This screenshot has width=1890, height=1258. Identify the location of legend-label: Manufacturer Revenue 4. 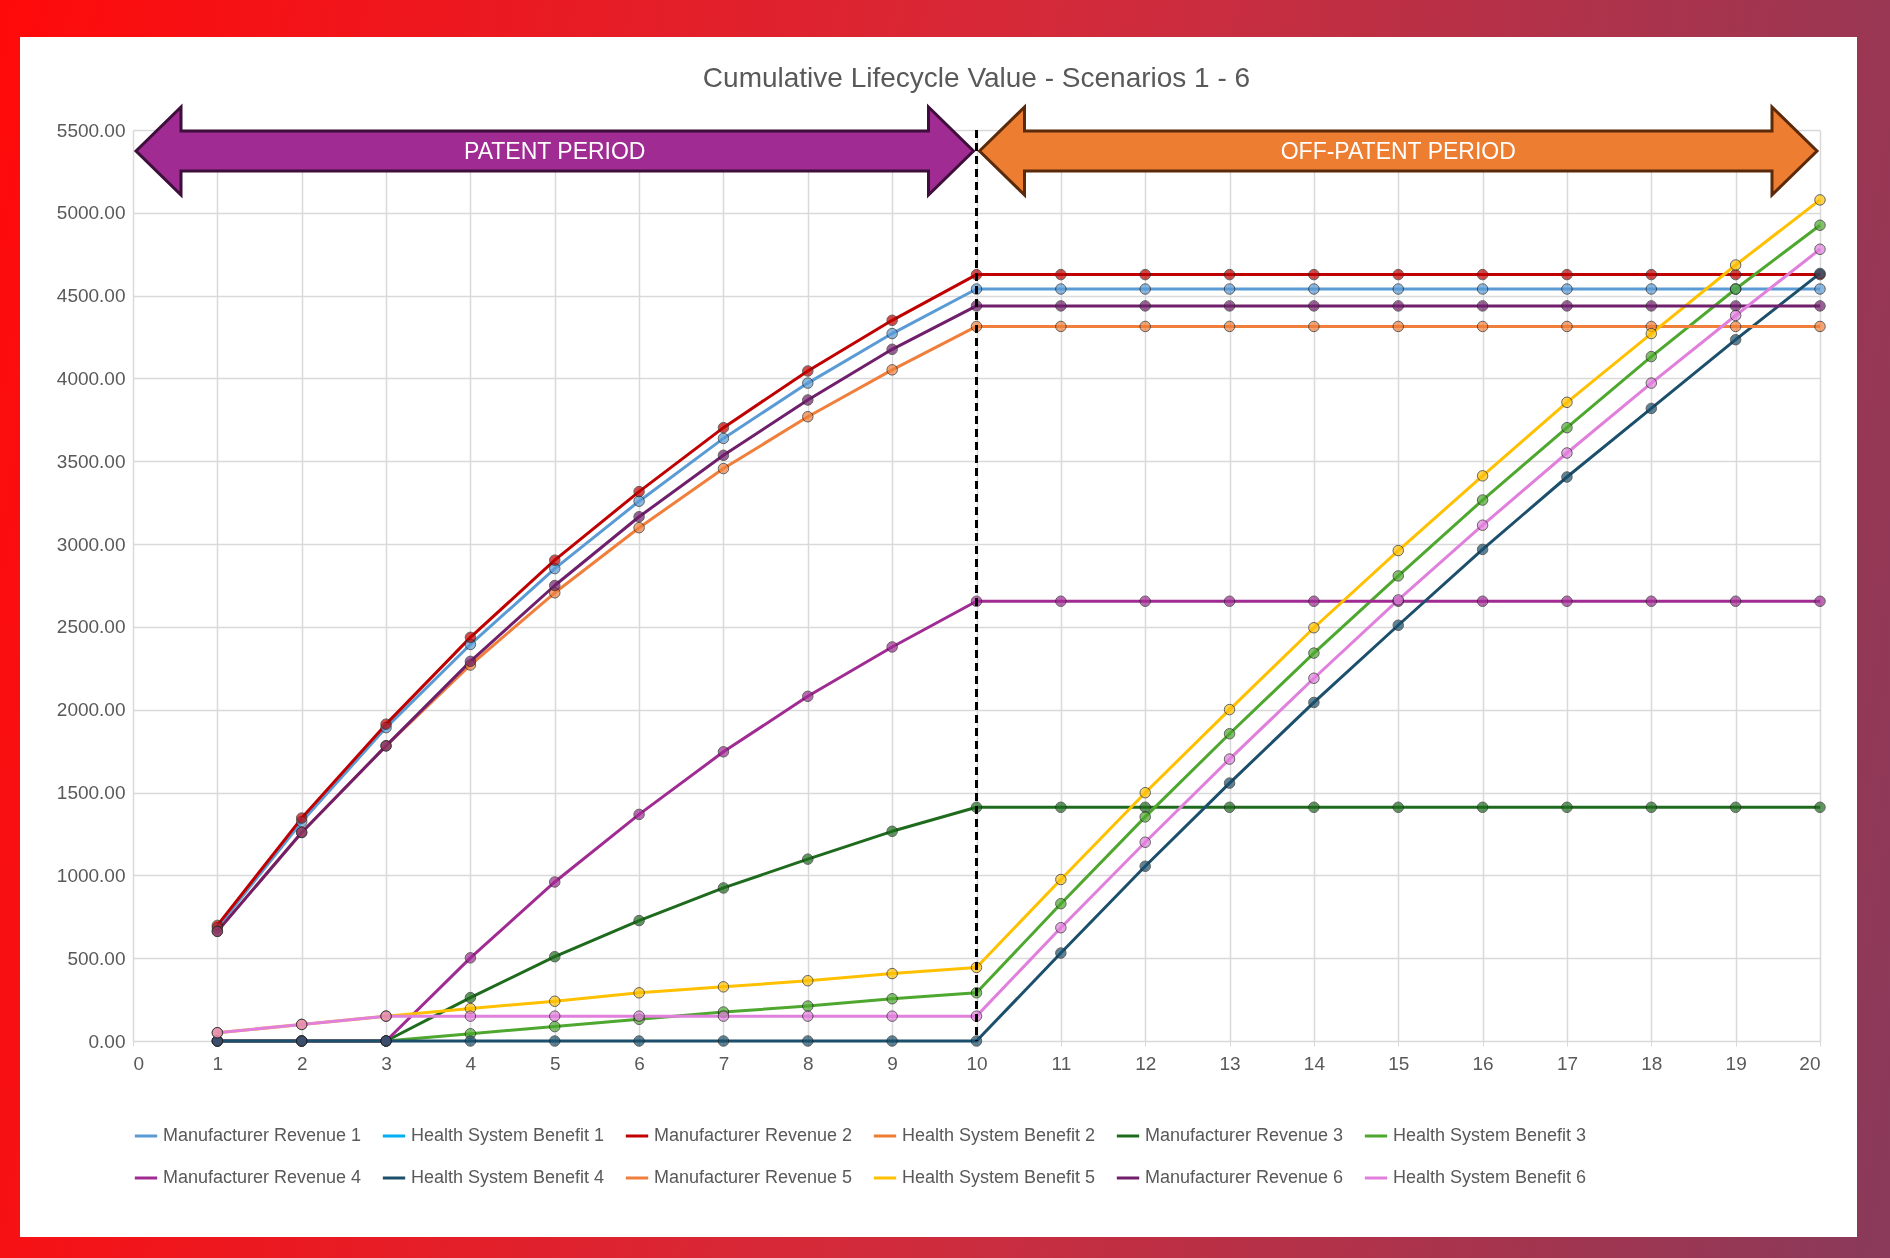
(262, 1177).